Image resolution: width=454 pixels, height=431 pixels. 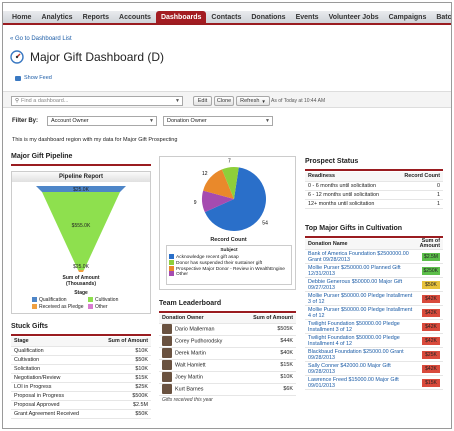 What do you see at coordinates (57, 17) in the screenshot?
I see `tab-analytics: Analytics` at bounding box center [57, 17].